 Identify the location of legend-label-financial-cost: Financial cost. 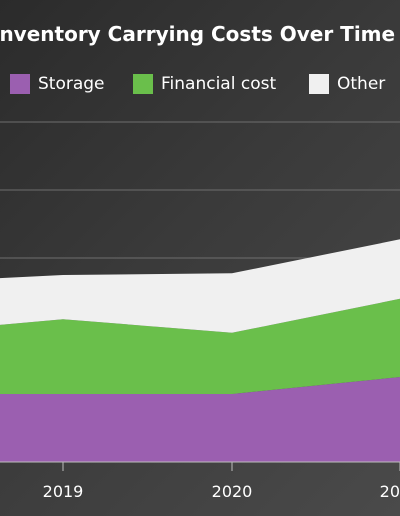
(219, 84).